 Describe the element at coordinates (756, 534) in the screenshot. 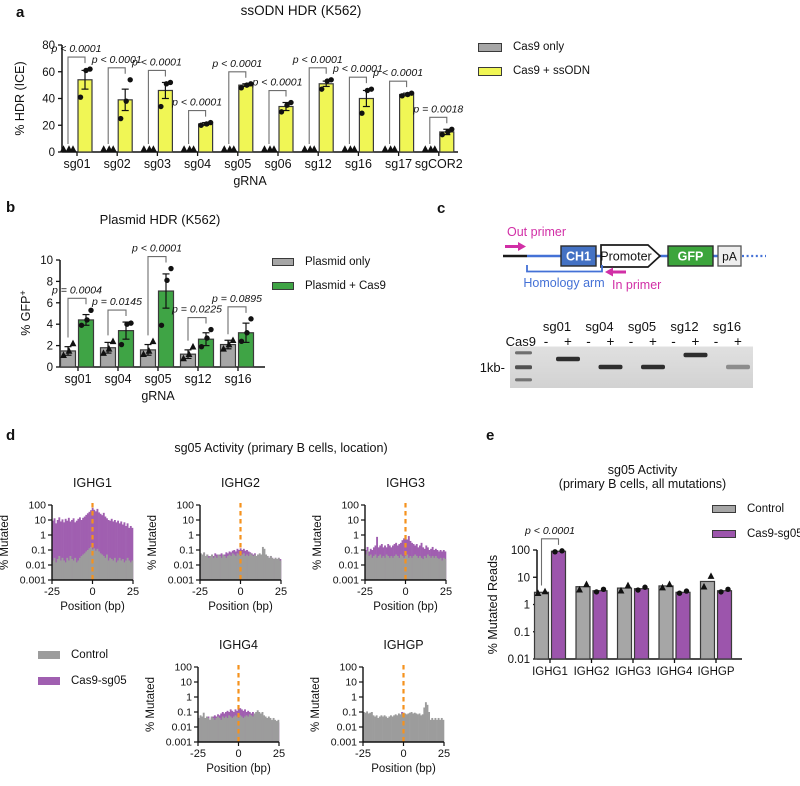

I see `legend-item: Cas9-sg05` at that location.